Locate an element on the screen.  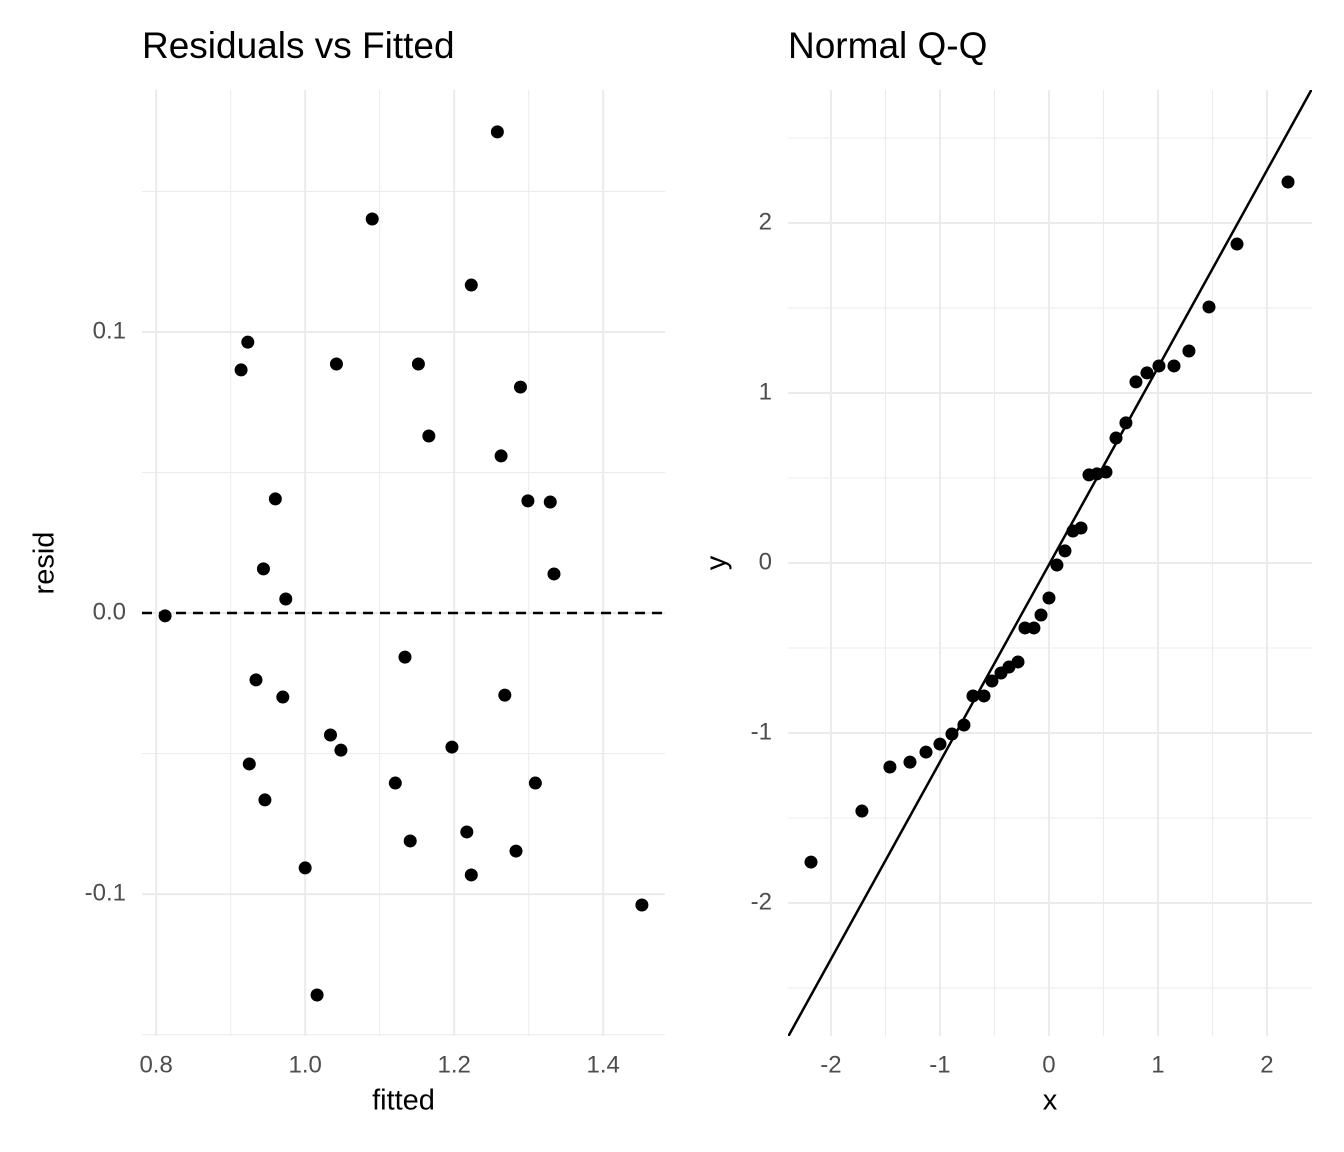
x-tick-label: 1.0 is located at coordinates (304, 1064).